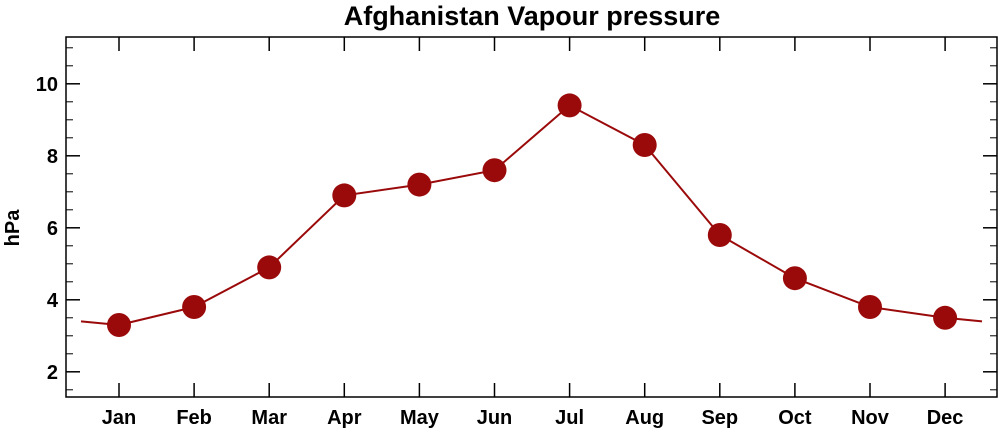  What do you see at coordinates (644, 145) in the screenshot?
I see `data-point-aug` at bounding box center [644, 145].